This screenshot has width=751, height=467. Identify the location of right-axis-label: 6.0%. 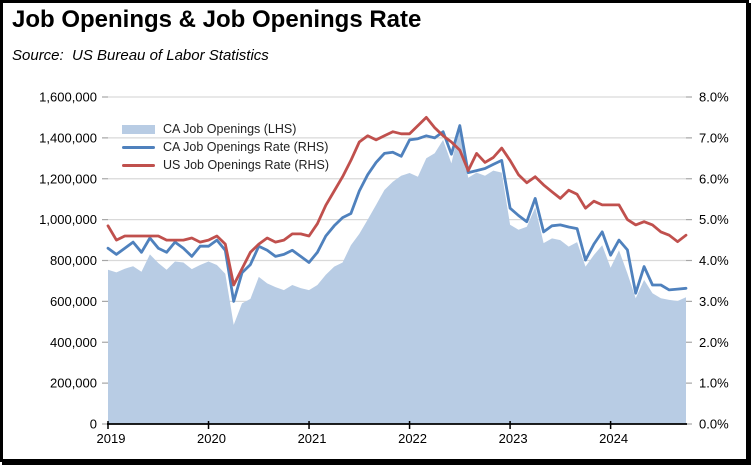
(714, 178).